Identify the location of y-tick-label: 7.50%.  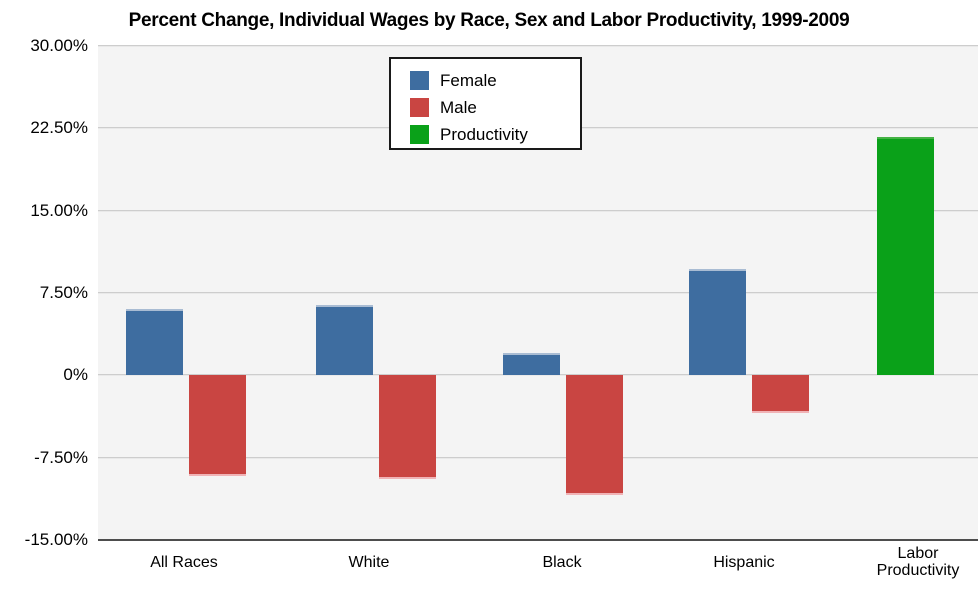
(63, 292).